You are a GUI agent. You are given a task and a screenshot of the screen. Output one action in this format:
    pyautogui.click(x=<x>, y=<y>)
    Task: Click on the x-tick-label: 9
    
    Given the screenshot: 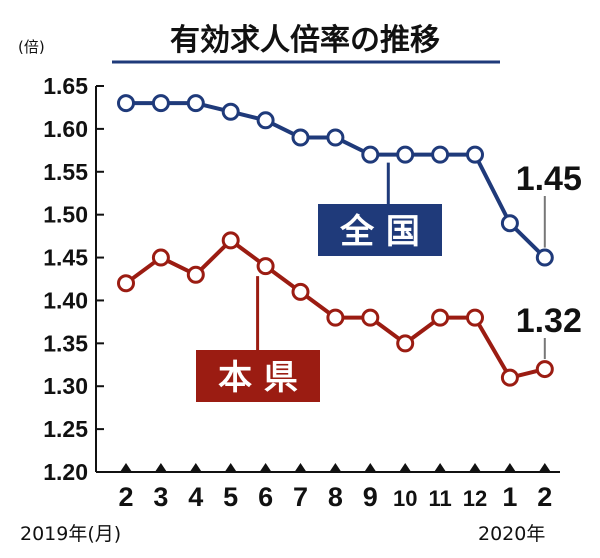 What is the action you would take?
    pyautogui.click(x=370, y=497)
    